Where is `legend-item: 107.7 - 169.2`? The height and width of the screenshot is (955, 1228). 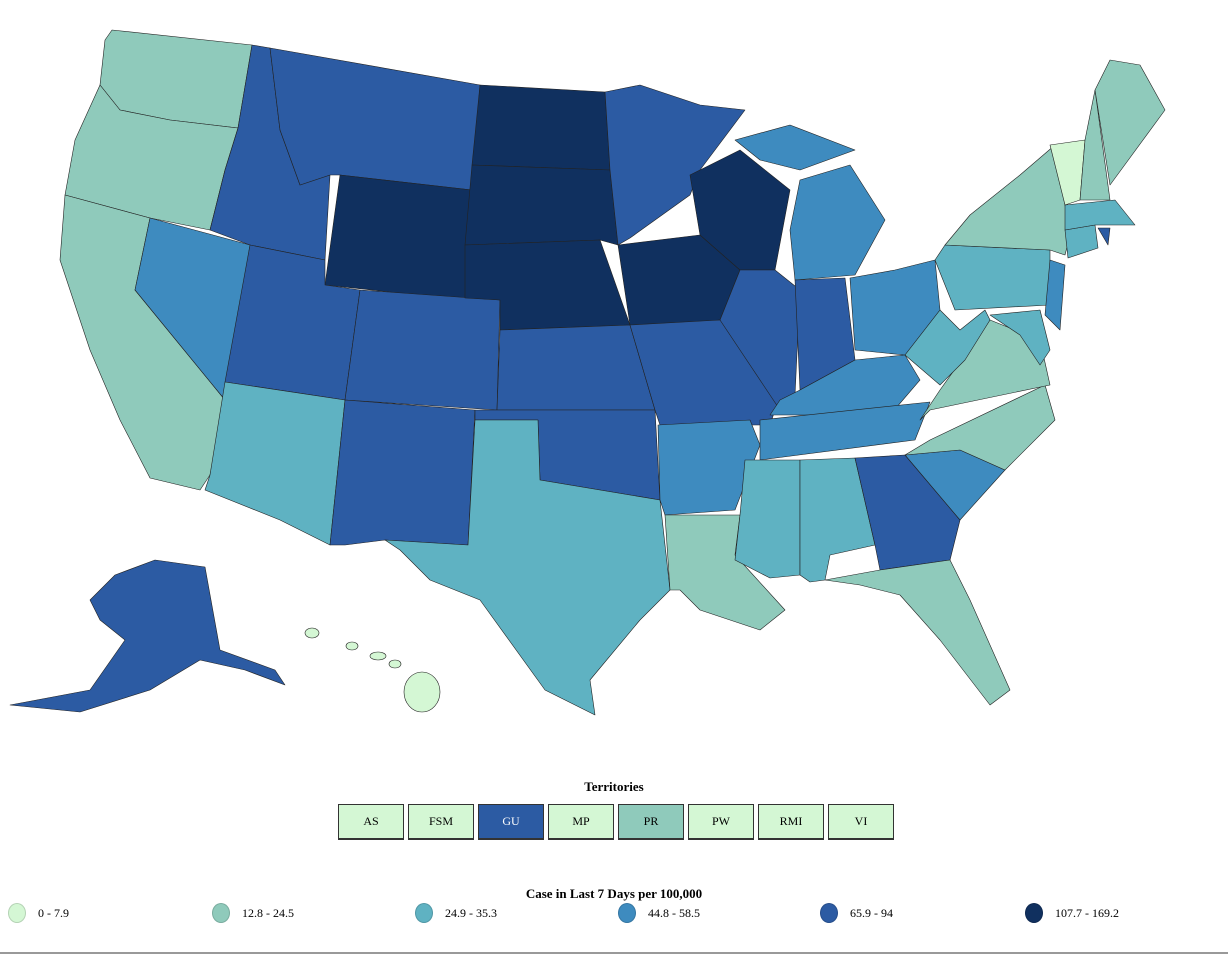 legend-item: 107.7 - 169.2 is located at coordinates (1072, 913).